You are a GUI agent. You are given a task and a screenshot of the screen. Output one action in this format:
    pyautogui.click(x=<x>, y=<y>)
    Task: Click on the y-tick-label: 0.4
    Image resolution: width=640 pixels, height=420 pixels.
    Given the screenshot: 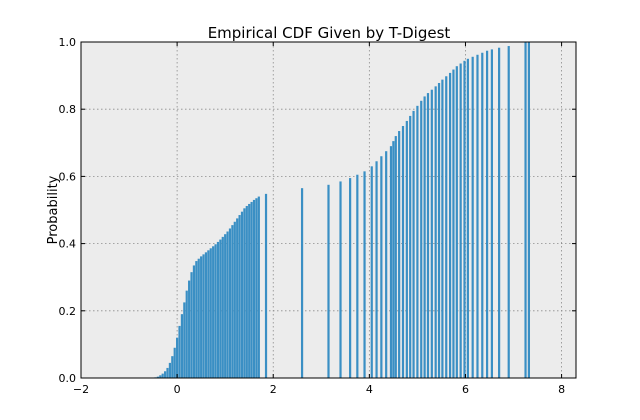 What is the action you would take?
    pyautogui.click(x=68, y=244)
    